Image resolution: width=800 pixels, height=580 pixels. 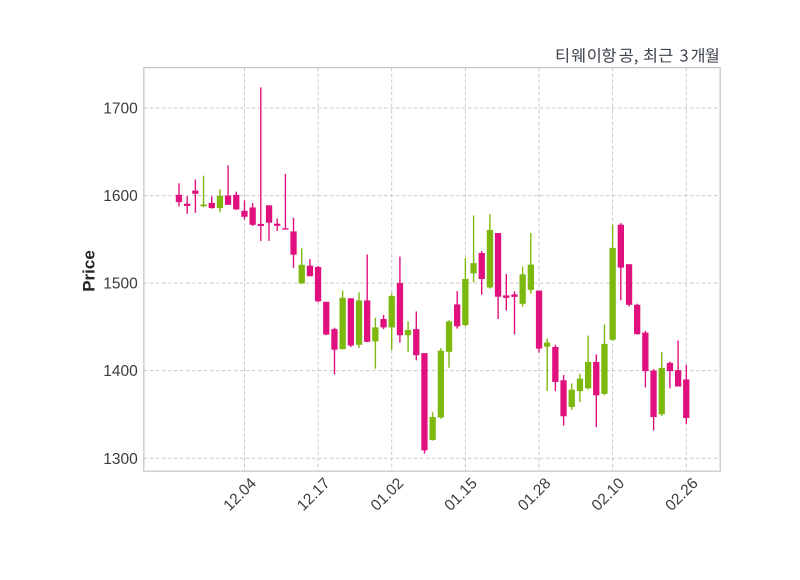 What do you see at coordinates (120, 109) in the screenshot?
I see `svg-text: 1700` at bounding box center [120, 109].